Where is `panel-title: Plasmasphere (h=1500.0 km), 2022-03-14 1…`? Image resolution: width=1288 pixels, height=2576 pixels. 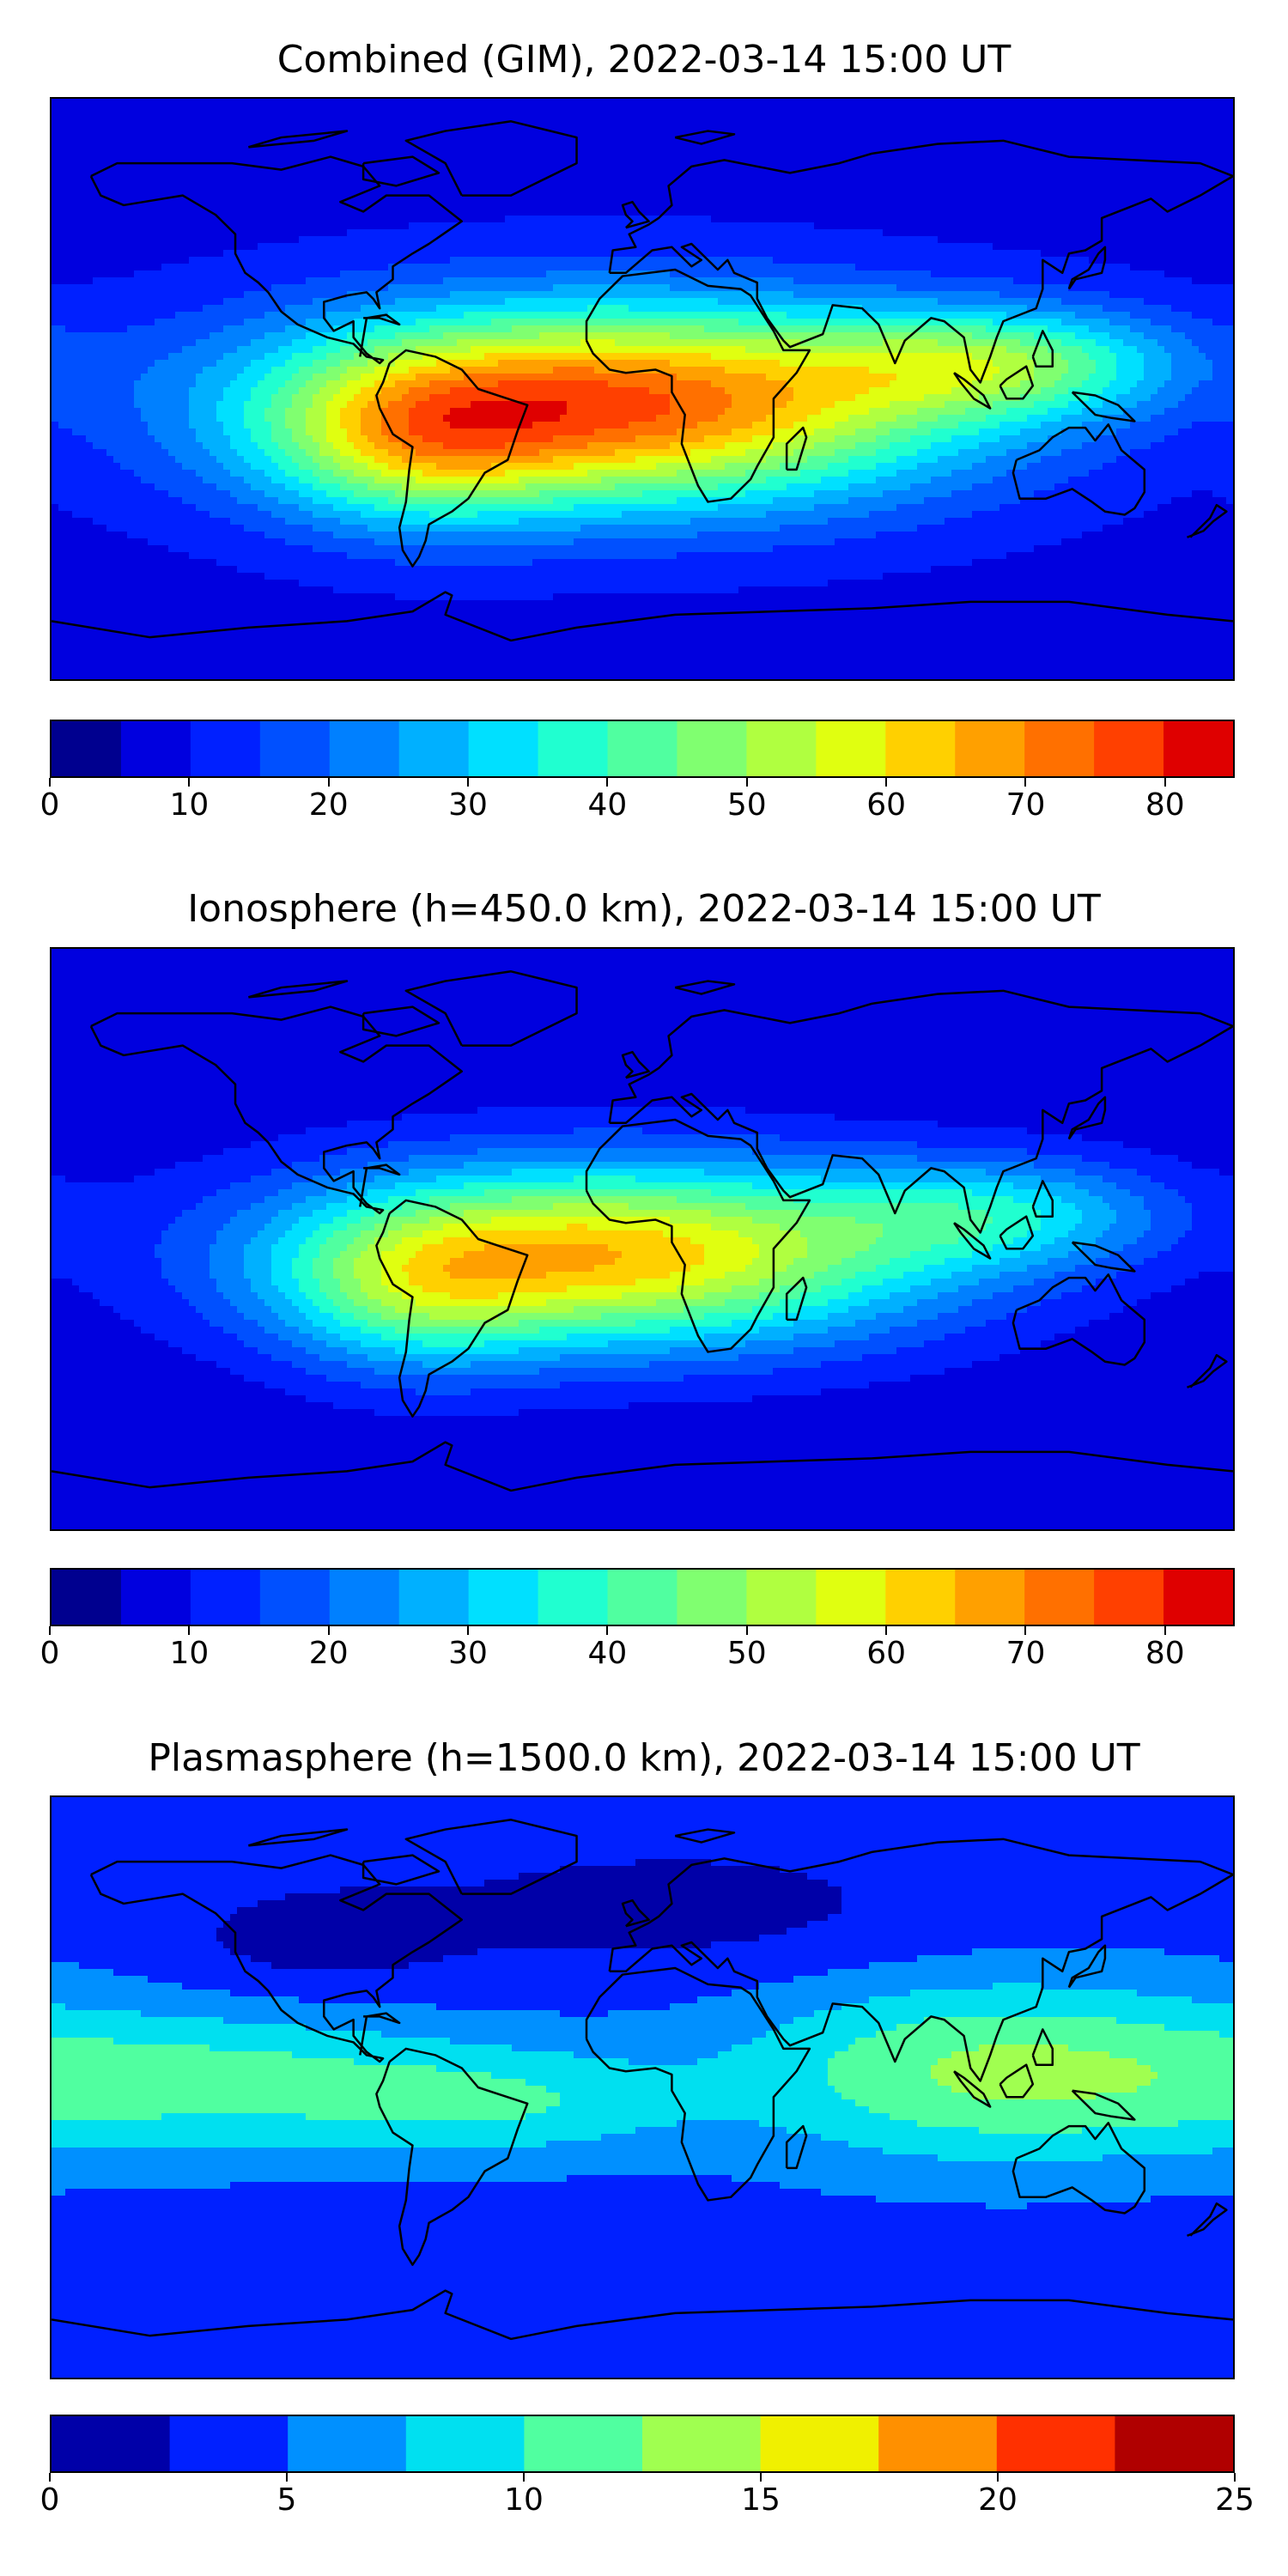 panel-title: Plasmasphere (h=1500.0 km), 2022-03-14 1… is located at coordinates (644, 1759).